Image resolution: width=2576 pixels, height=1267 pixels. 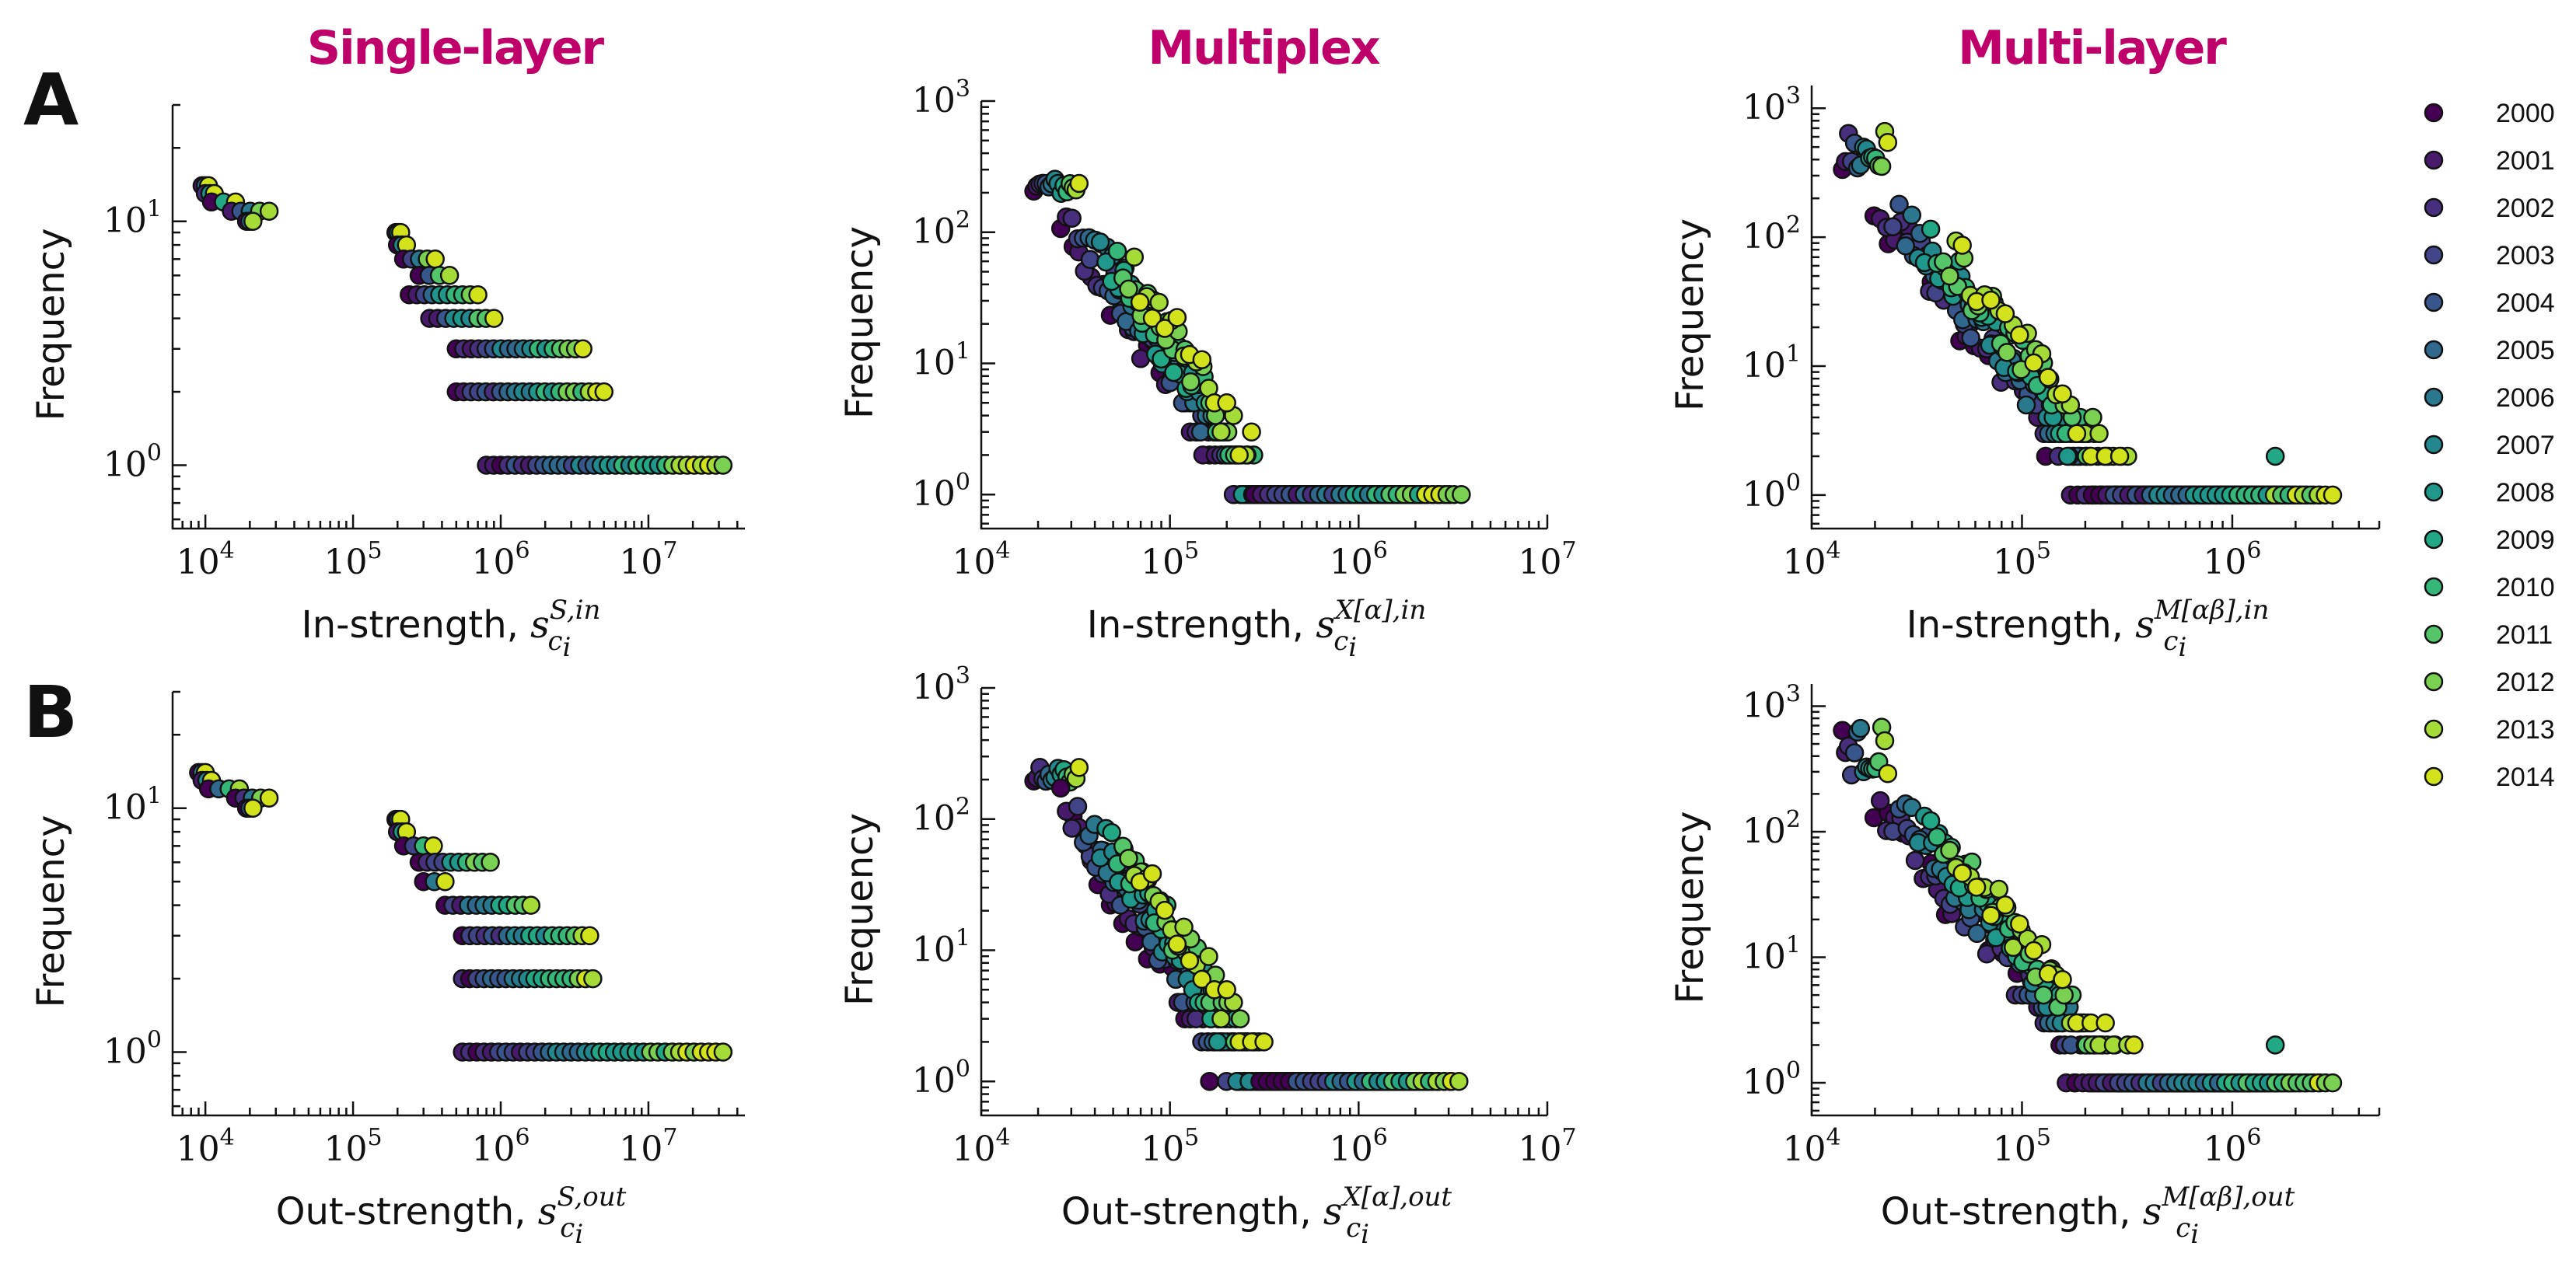 I want to click on legend-item-2011: 2011, so click(x=2488, y=635).